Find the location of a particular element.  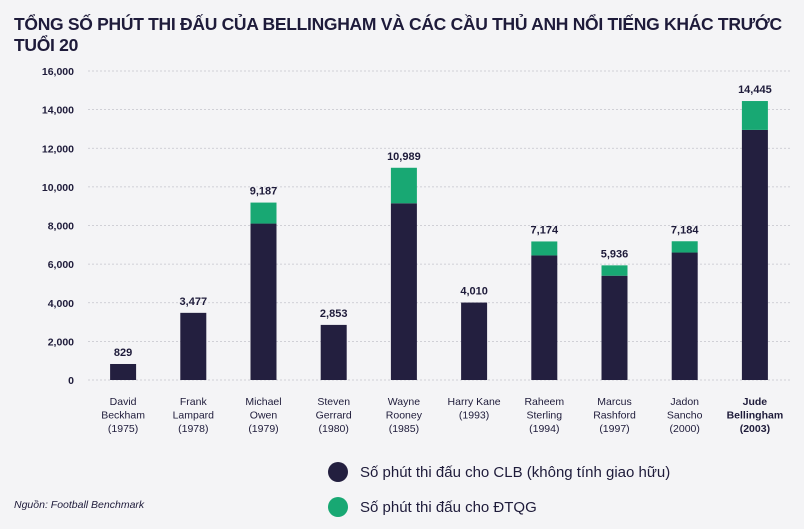

y-tick-label: 6,000 is located at coordinates (61, 265).